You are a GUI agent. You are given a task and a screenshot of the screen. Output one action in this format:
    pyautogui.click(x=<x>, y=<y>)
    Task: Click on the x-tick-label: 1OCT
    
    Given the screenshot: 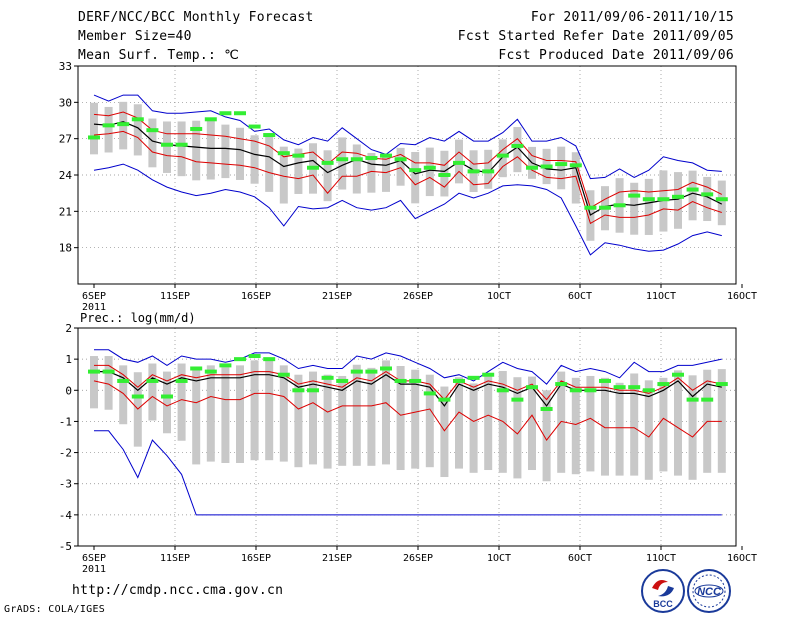 What is the action you would take?
    pyautogui.click(x=499, y=558)
    